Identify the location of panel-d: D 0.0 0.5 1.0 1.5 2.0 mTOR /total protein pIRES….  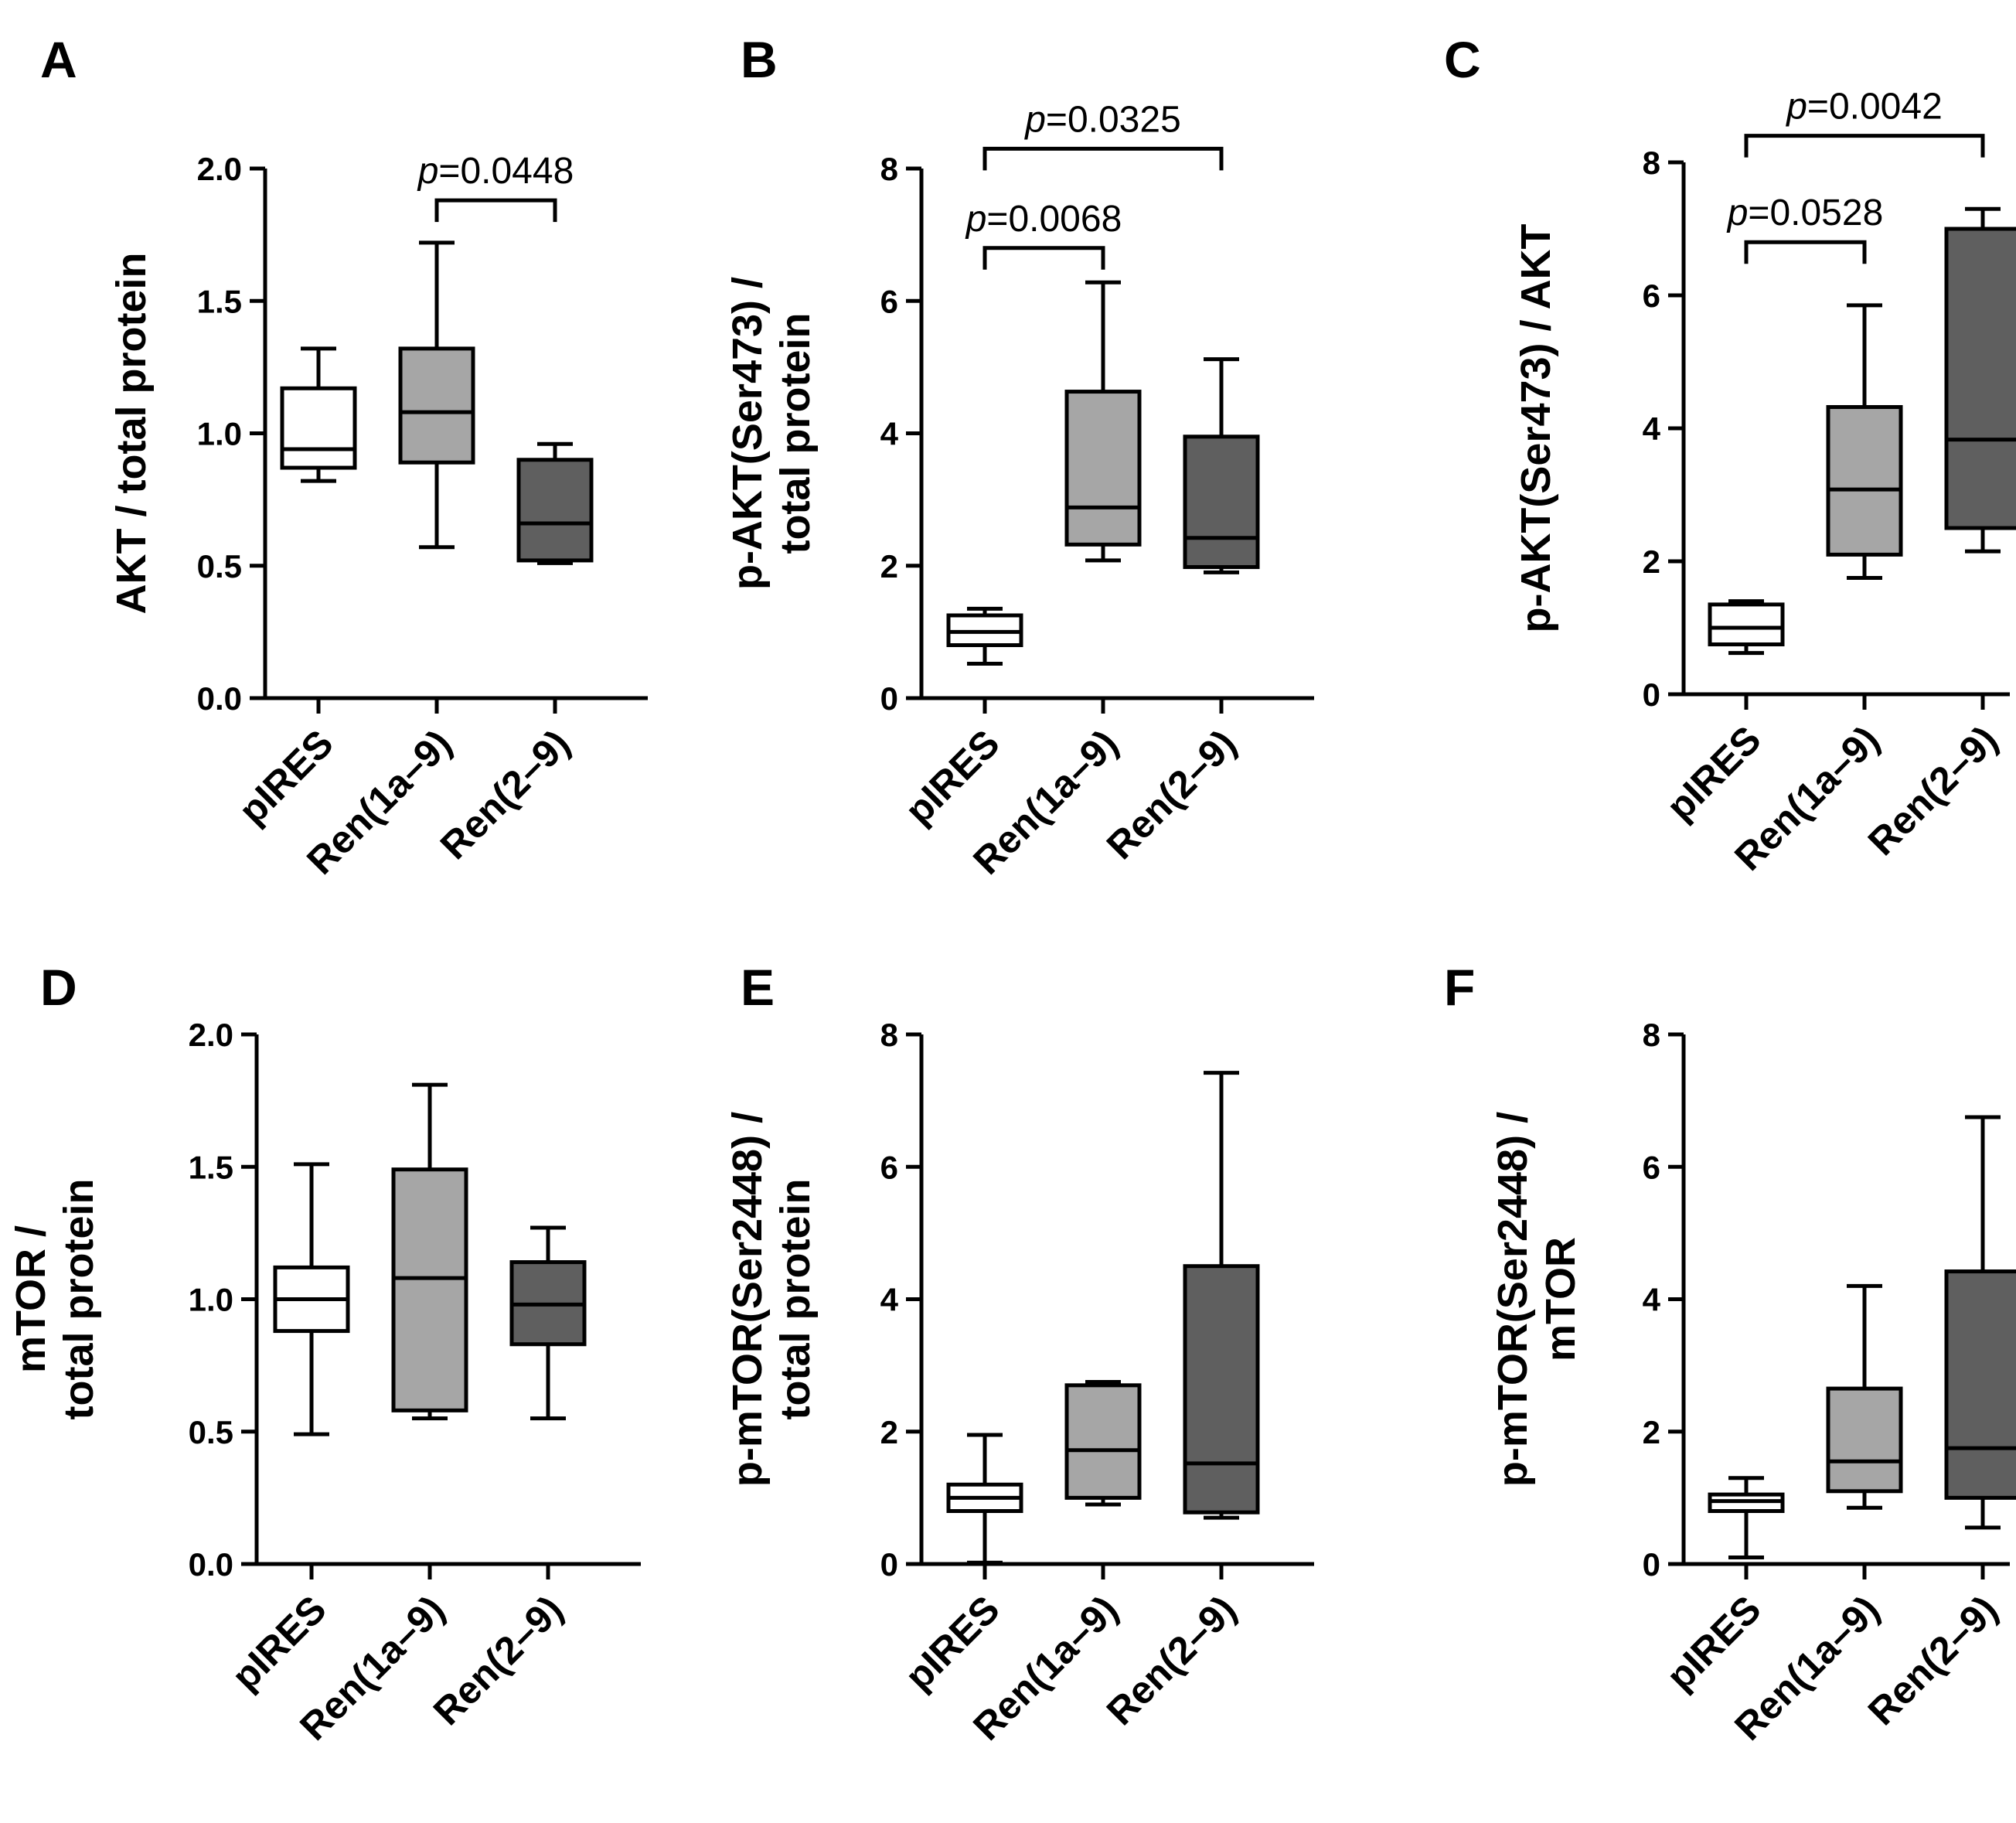
(324, 1354).